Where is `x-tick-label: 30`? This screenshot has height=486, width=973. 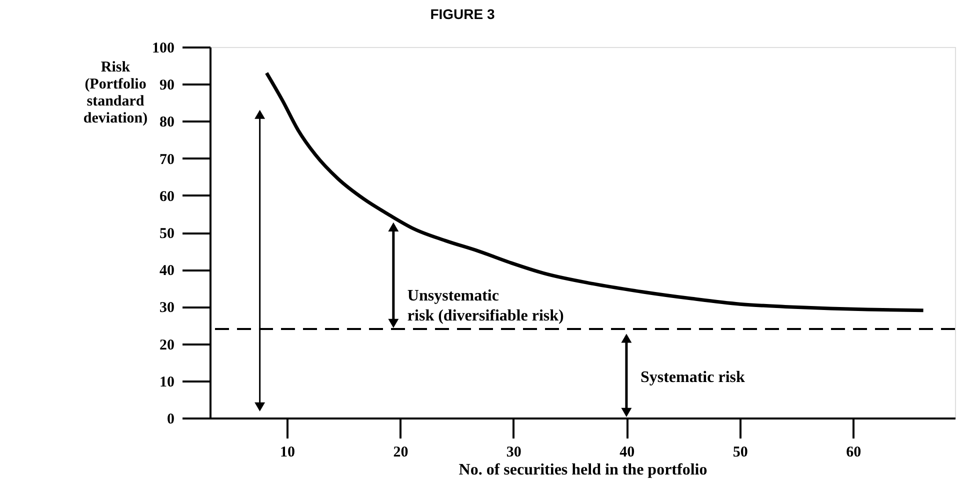
x-tick-label: 30 is located at coordinates (514, 452).